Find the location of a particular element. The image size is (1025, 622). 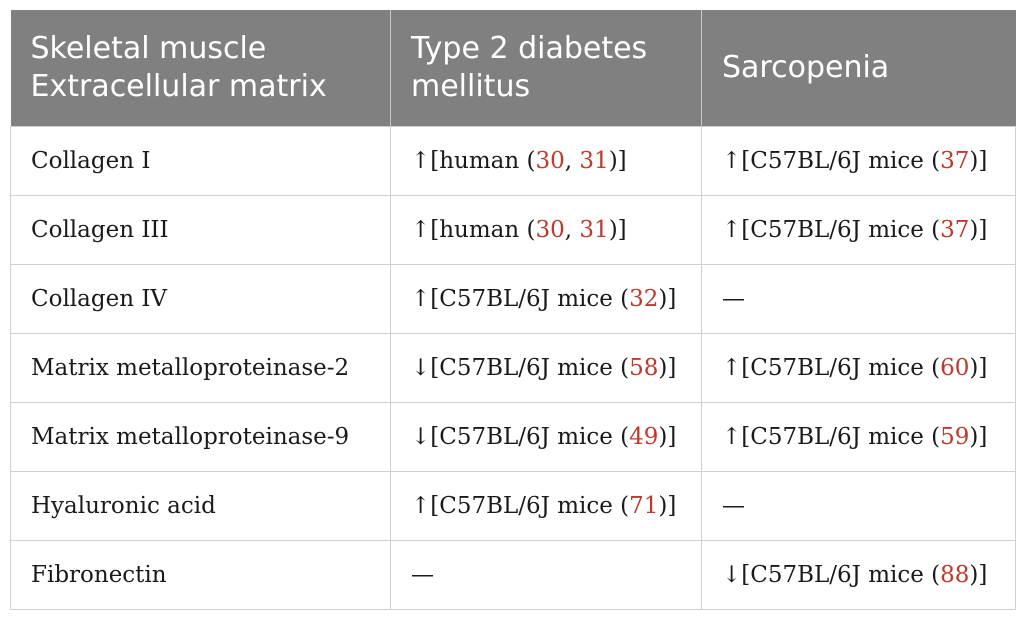

header-line: Type 2 diabetes is located at coordinates (529, 48).